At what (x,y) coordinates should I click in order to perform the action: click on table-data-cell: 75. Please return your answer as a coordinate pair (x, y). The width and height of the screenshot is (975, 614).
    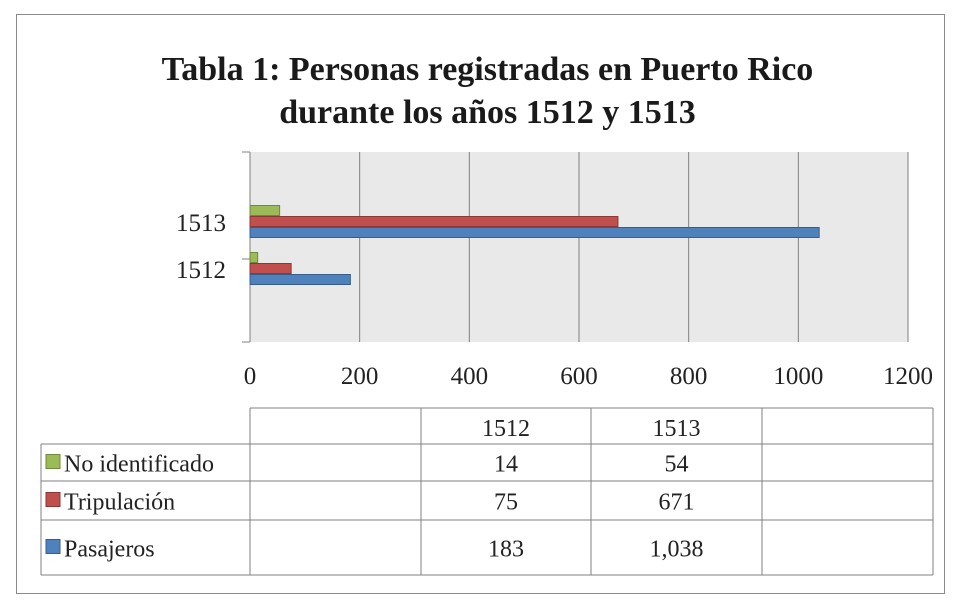
    Looking at the image, I should click on (506, 503).